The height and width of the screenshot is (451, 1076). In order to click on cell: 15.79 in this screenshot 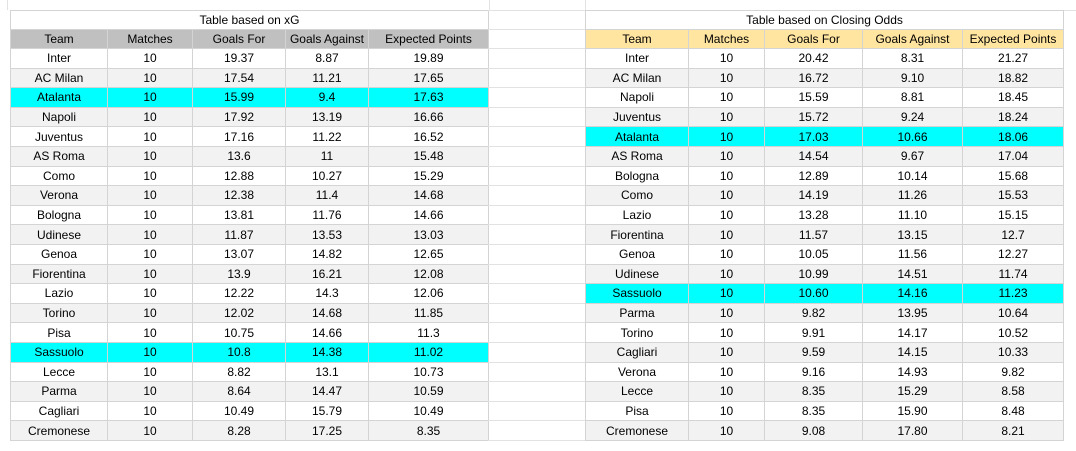, I will do `click(327, 411)`.